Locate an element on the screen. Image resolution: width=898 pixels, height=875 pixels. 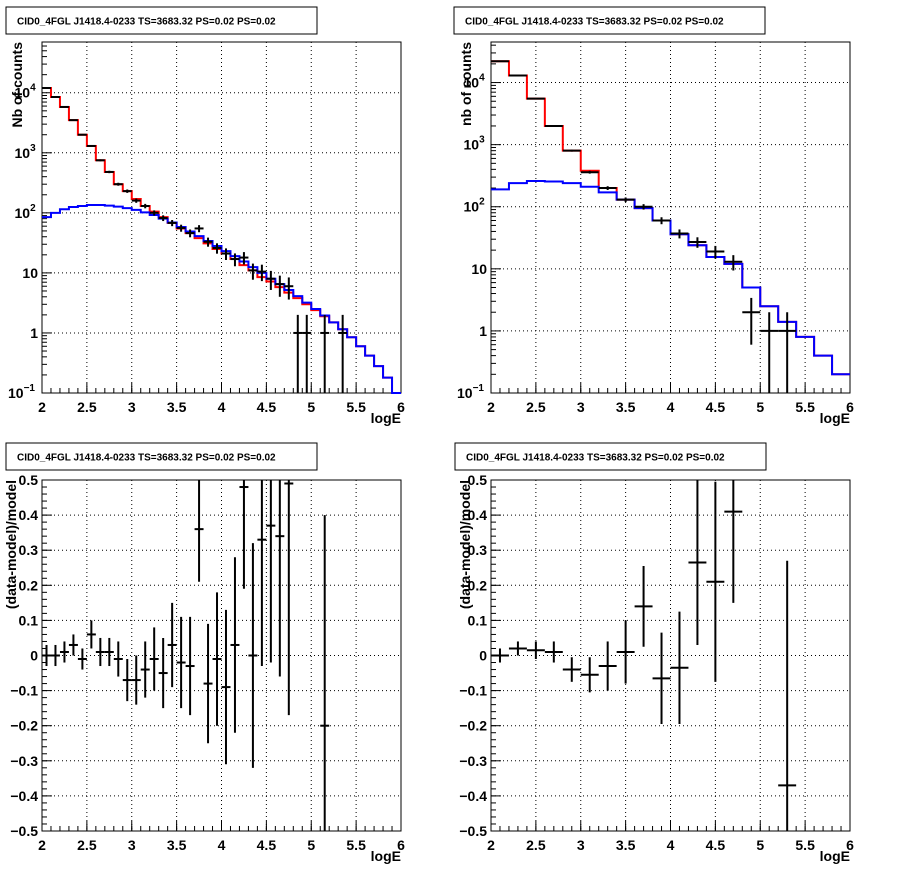
y-tick-label: 10³ is located at coordinates (26, 152).